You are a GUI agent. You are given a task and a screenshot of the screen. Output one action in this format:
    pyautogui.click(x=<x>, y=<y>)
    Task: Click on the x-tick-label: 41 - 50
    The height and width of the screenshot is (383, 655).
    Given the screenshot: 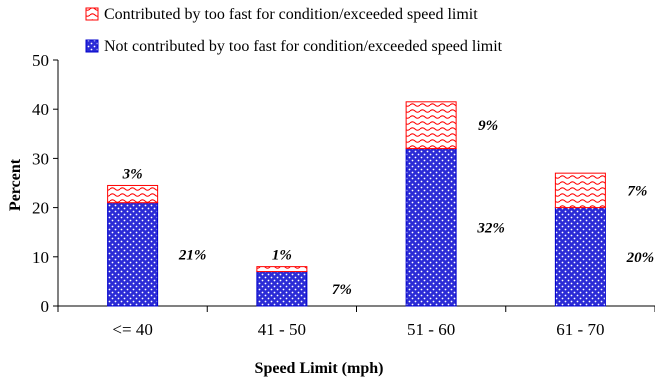 What is the action you would take?
    pyautogui.click(x=282, y=329)
    